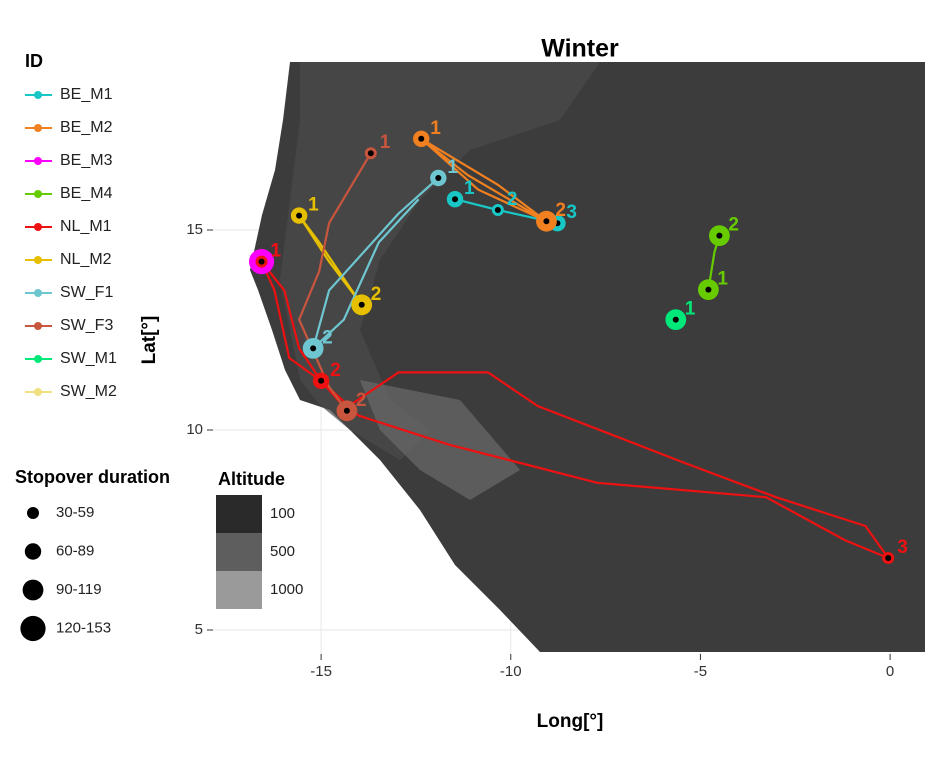 This screenshot has height=765, width=949. What do you see at coordinates (282, 513) in the screenshot?
I see `altitude-label: 100` at bounding box center [282, 513].